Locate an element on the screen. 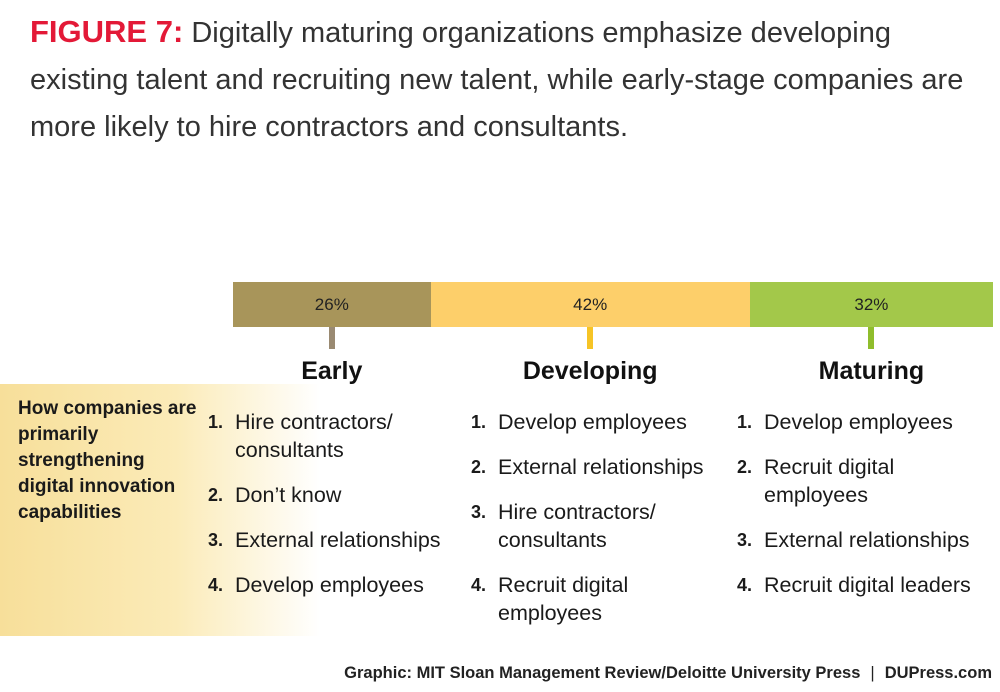 Image resolution: width=1000 pixels, height=692 pixels. list-item: 2. External relationships is located at coordinates (602, 467).